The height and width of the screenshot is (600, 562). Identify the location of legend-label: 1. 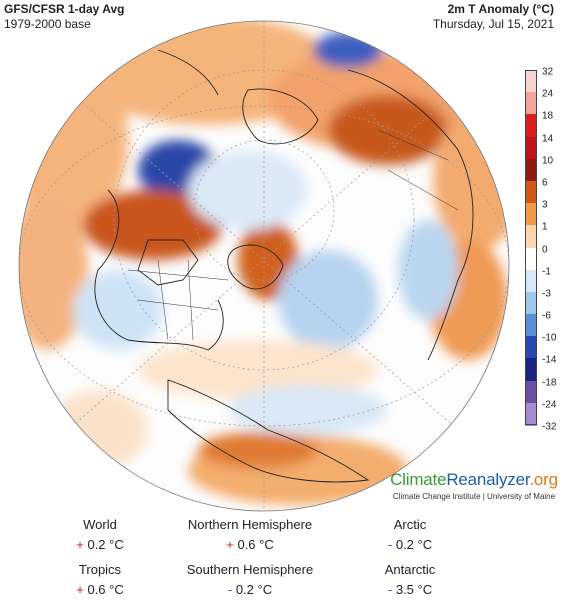
(545, 227).